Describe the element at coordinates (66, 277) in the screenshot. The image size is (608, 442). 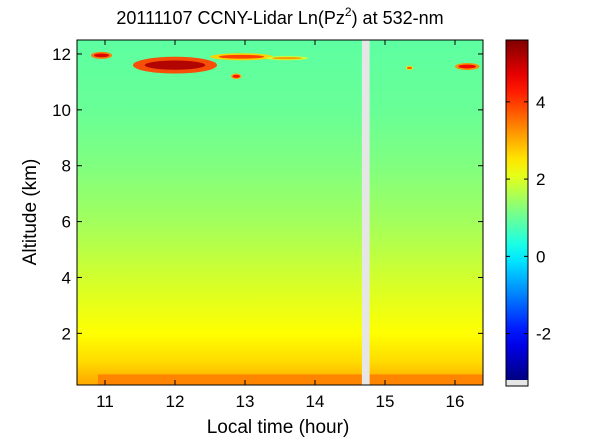
I see `y-tick-label: 4` at that location.